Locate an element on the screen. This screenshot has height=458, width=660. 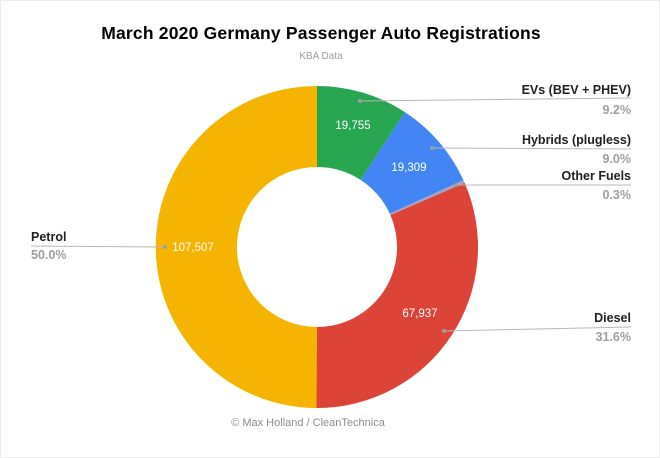
slice-hybrids-plugless is located at coordinates (412, 163).